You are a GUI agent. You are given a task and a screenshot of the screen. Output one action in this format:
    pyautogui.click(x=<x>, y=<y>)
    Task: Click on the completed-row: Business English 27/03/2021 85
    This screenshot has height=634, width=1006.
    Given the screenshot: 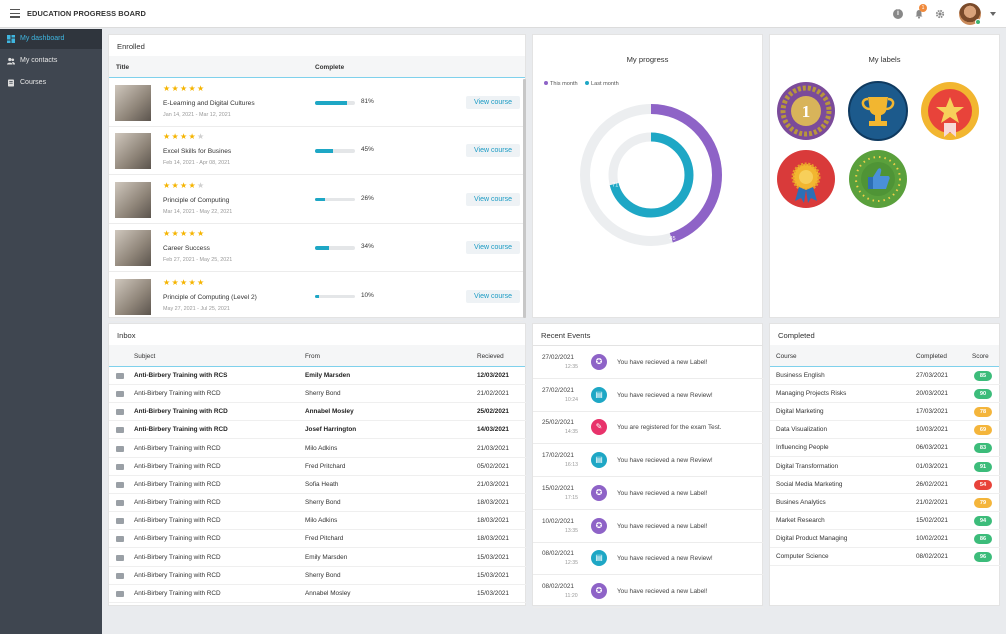 What is the action you would take?
    pyautogui.click(x=885, y=376)
    